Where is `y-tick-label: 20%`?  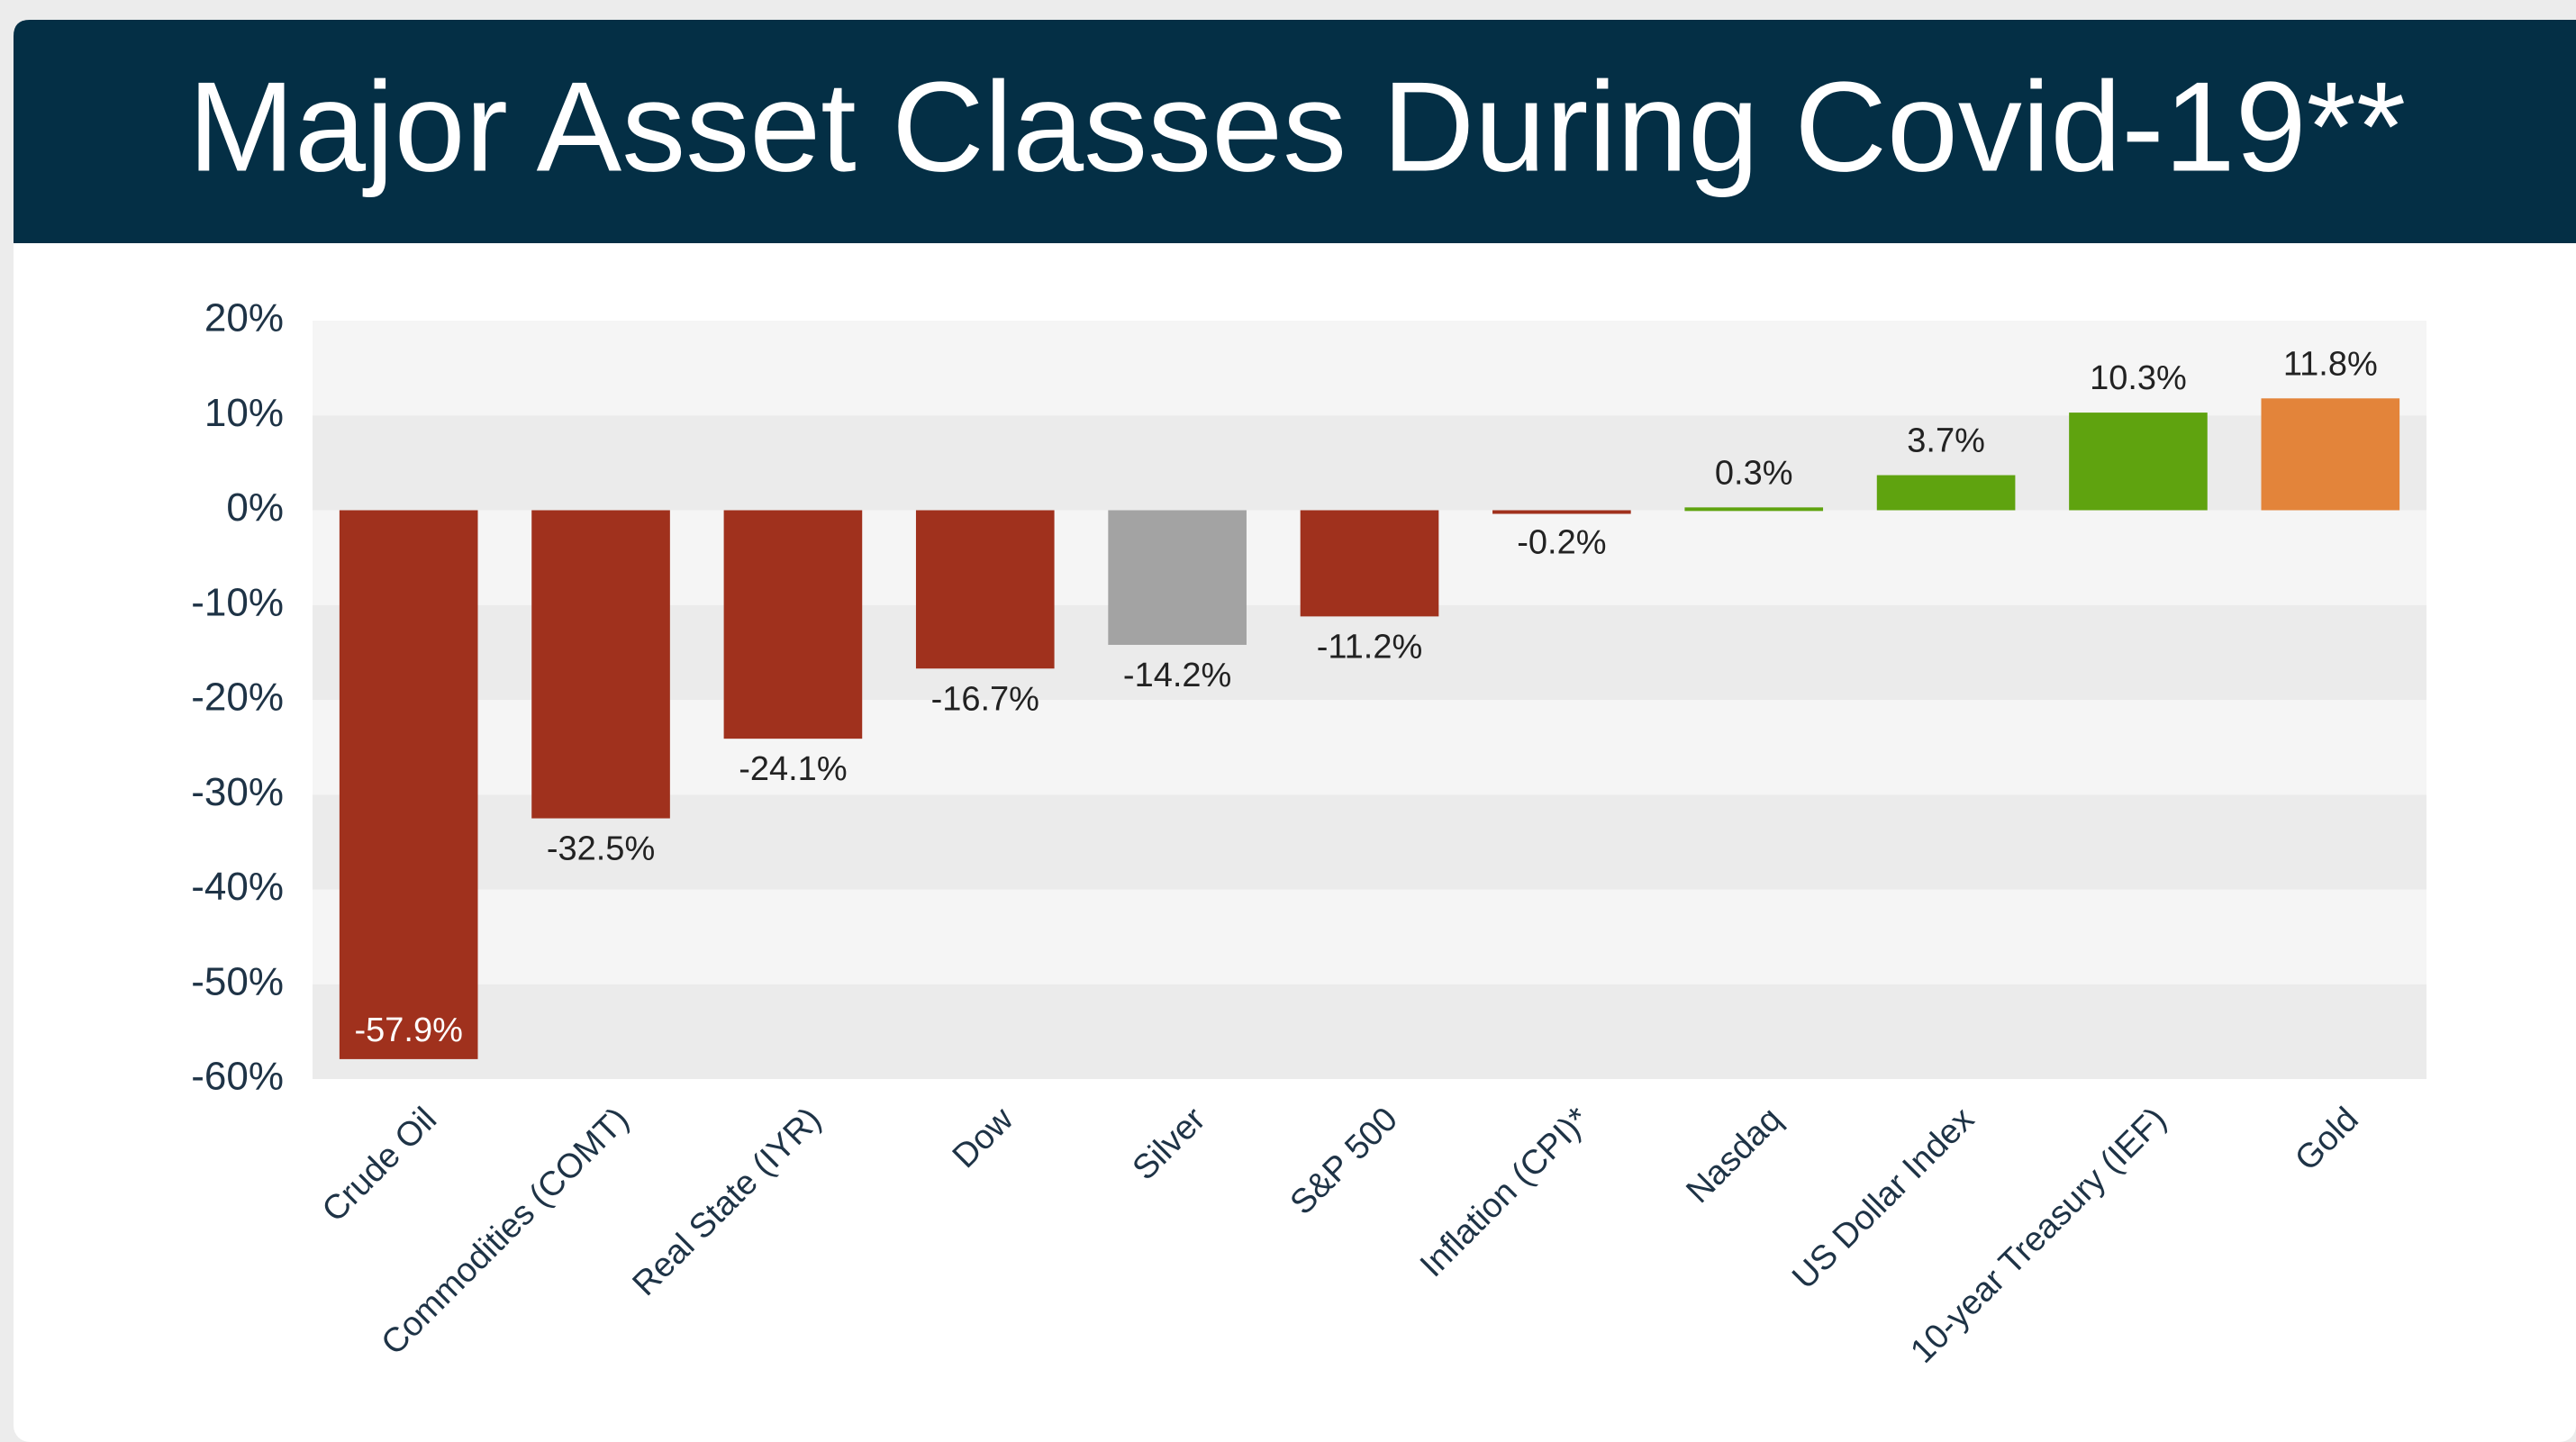
y-tick-label: 20% is located at coordinates (244, 318).